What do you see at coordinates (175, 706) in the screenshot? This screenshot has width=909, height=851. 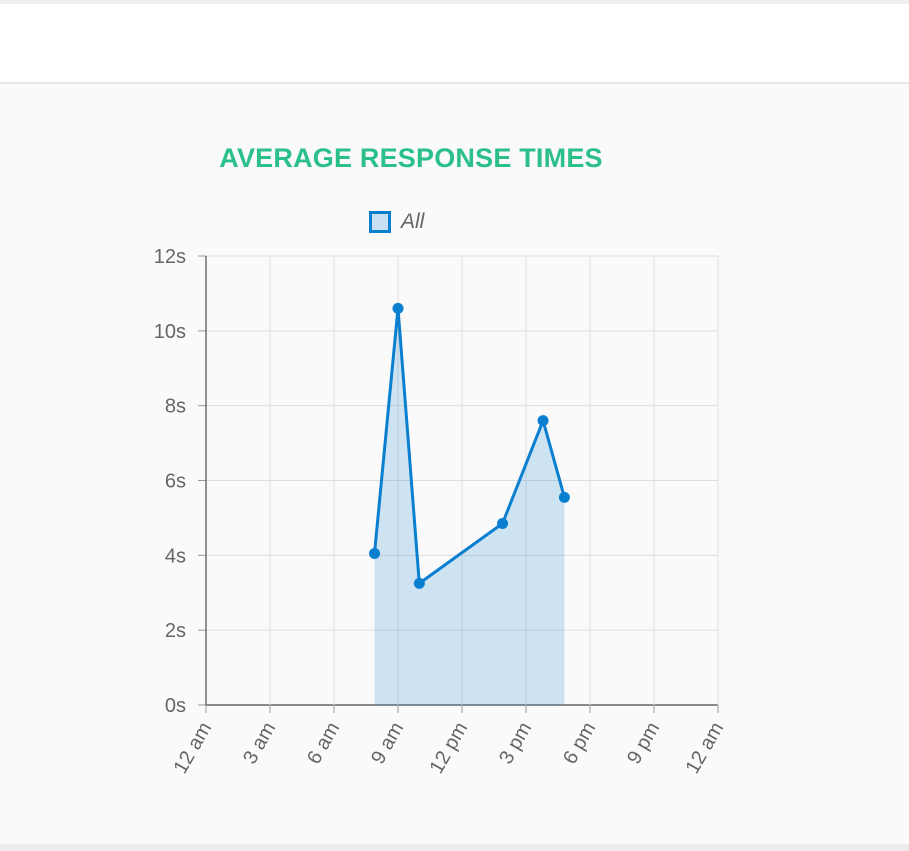 I see `y-tick-label: 0s` at bounding box center [175, 706].